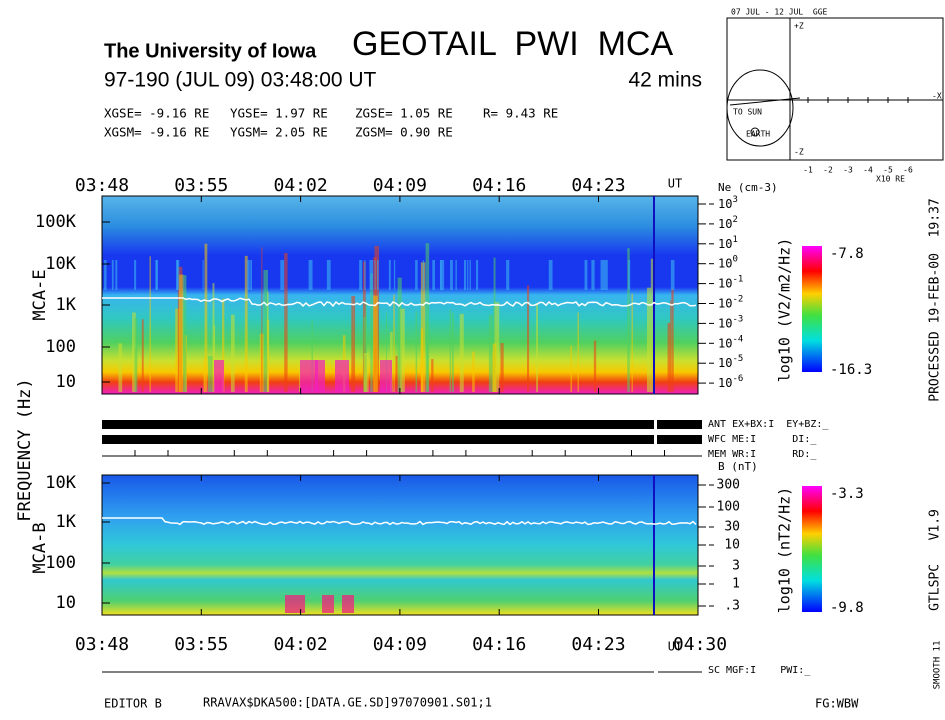 The width and height of the screenshot is (945, 720). Describe the element at coordinates (156, 113) in the screenshot. I see `position: XGSE= -9.16 RE` at that location.